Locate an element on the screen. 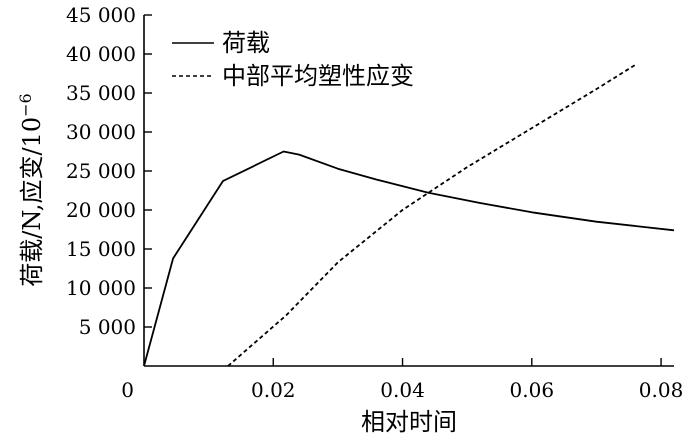 The height and width of the screenshot is (447, 700). y-tick-label-25000: 25 000 is located at coordinates (101, 171).